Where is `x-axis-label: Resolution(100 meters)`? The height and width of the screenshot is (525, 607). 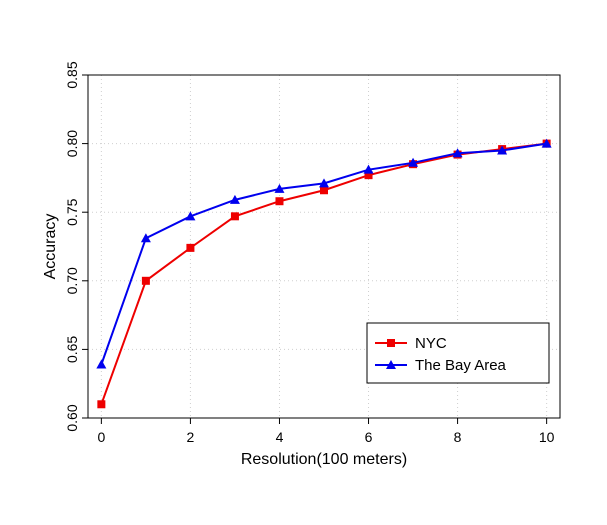 x-axis-label: Resolution(100 meters) is located at coordinates (324, 459).